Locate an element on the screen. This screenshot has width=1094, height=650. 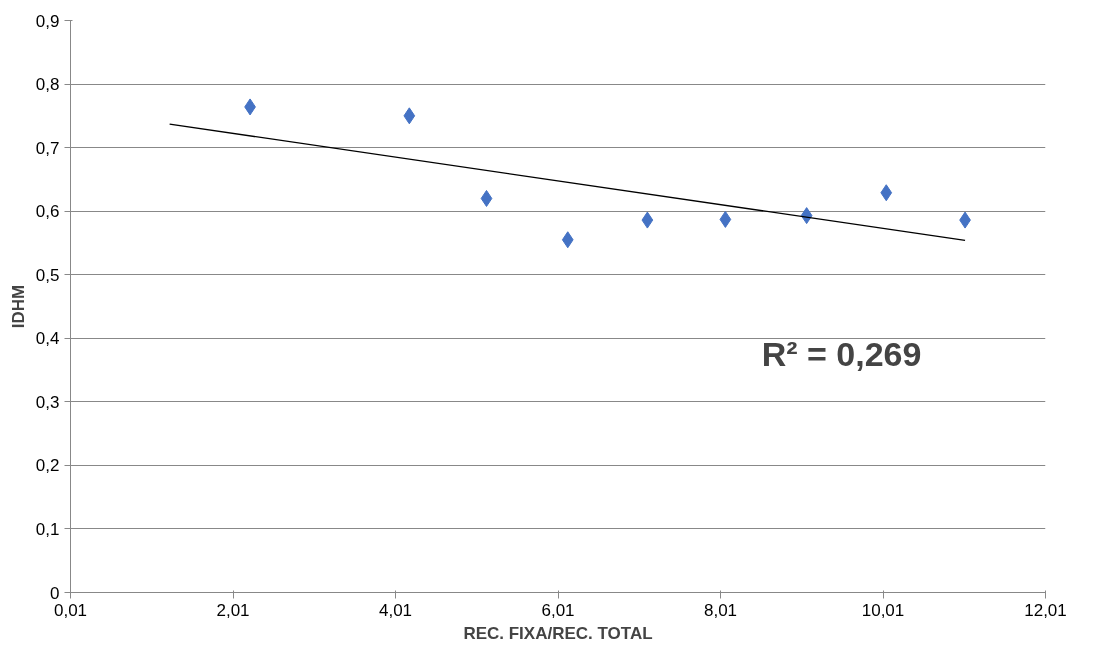
x-tick-label: 6,01 is located at coordinates (558, 610).